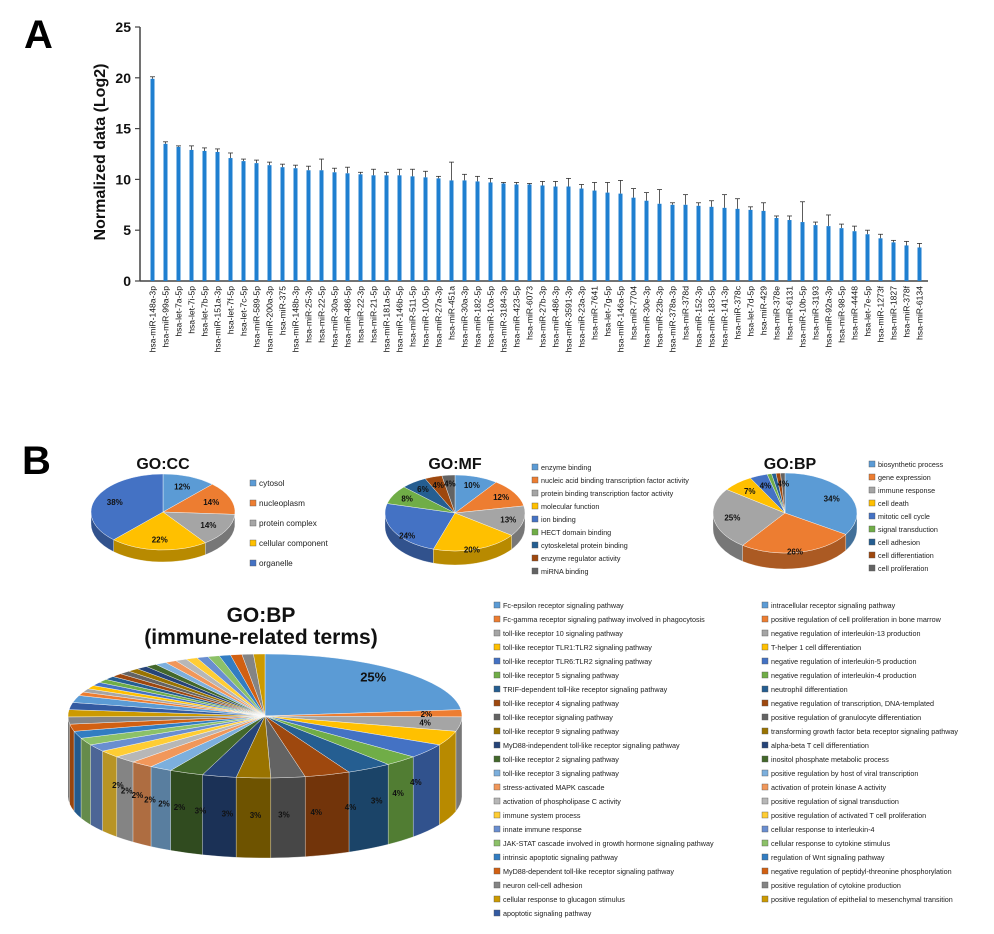 The width and height of the screenshot is (994, 934). Describe the element at coordinates (517, 317) in the screenshot. I see `category-label: hsa-miR-423-5p` at that location.